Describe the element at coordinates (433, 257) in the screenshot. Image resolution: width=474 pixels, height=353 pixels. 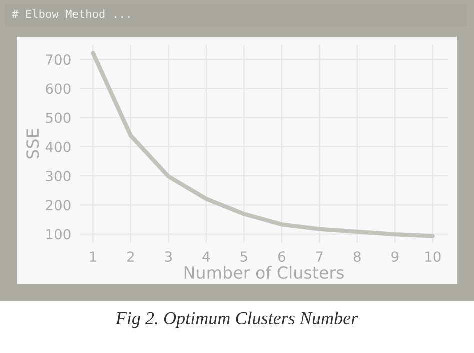
I see `x-tick-label: 10` at that location.